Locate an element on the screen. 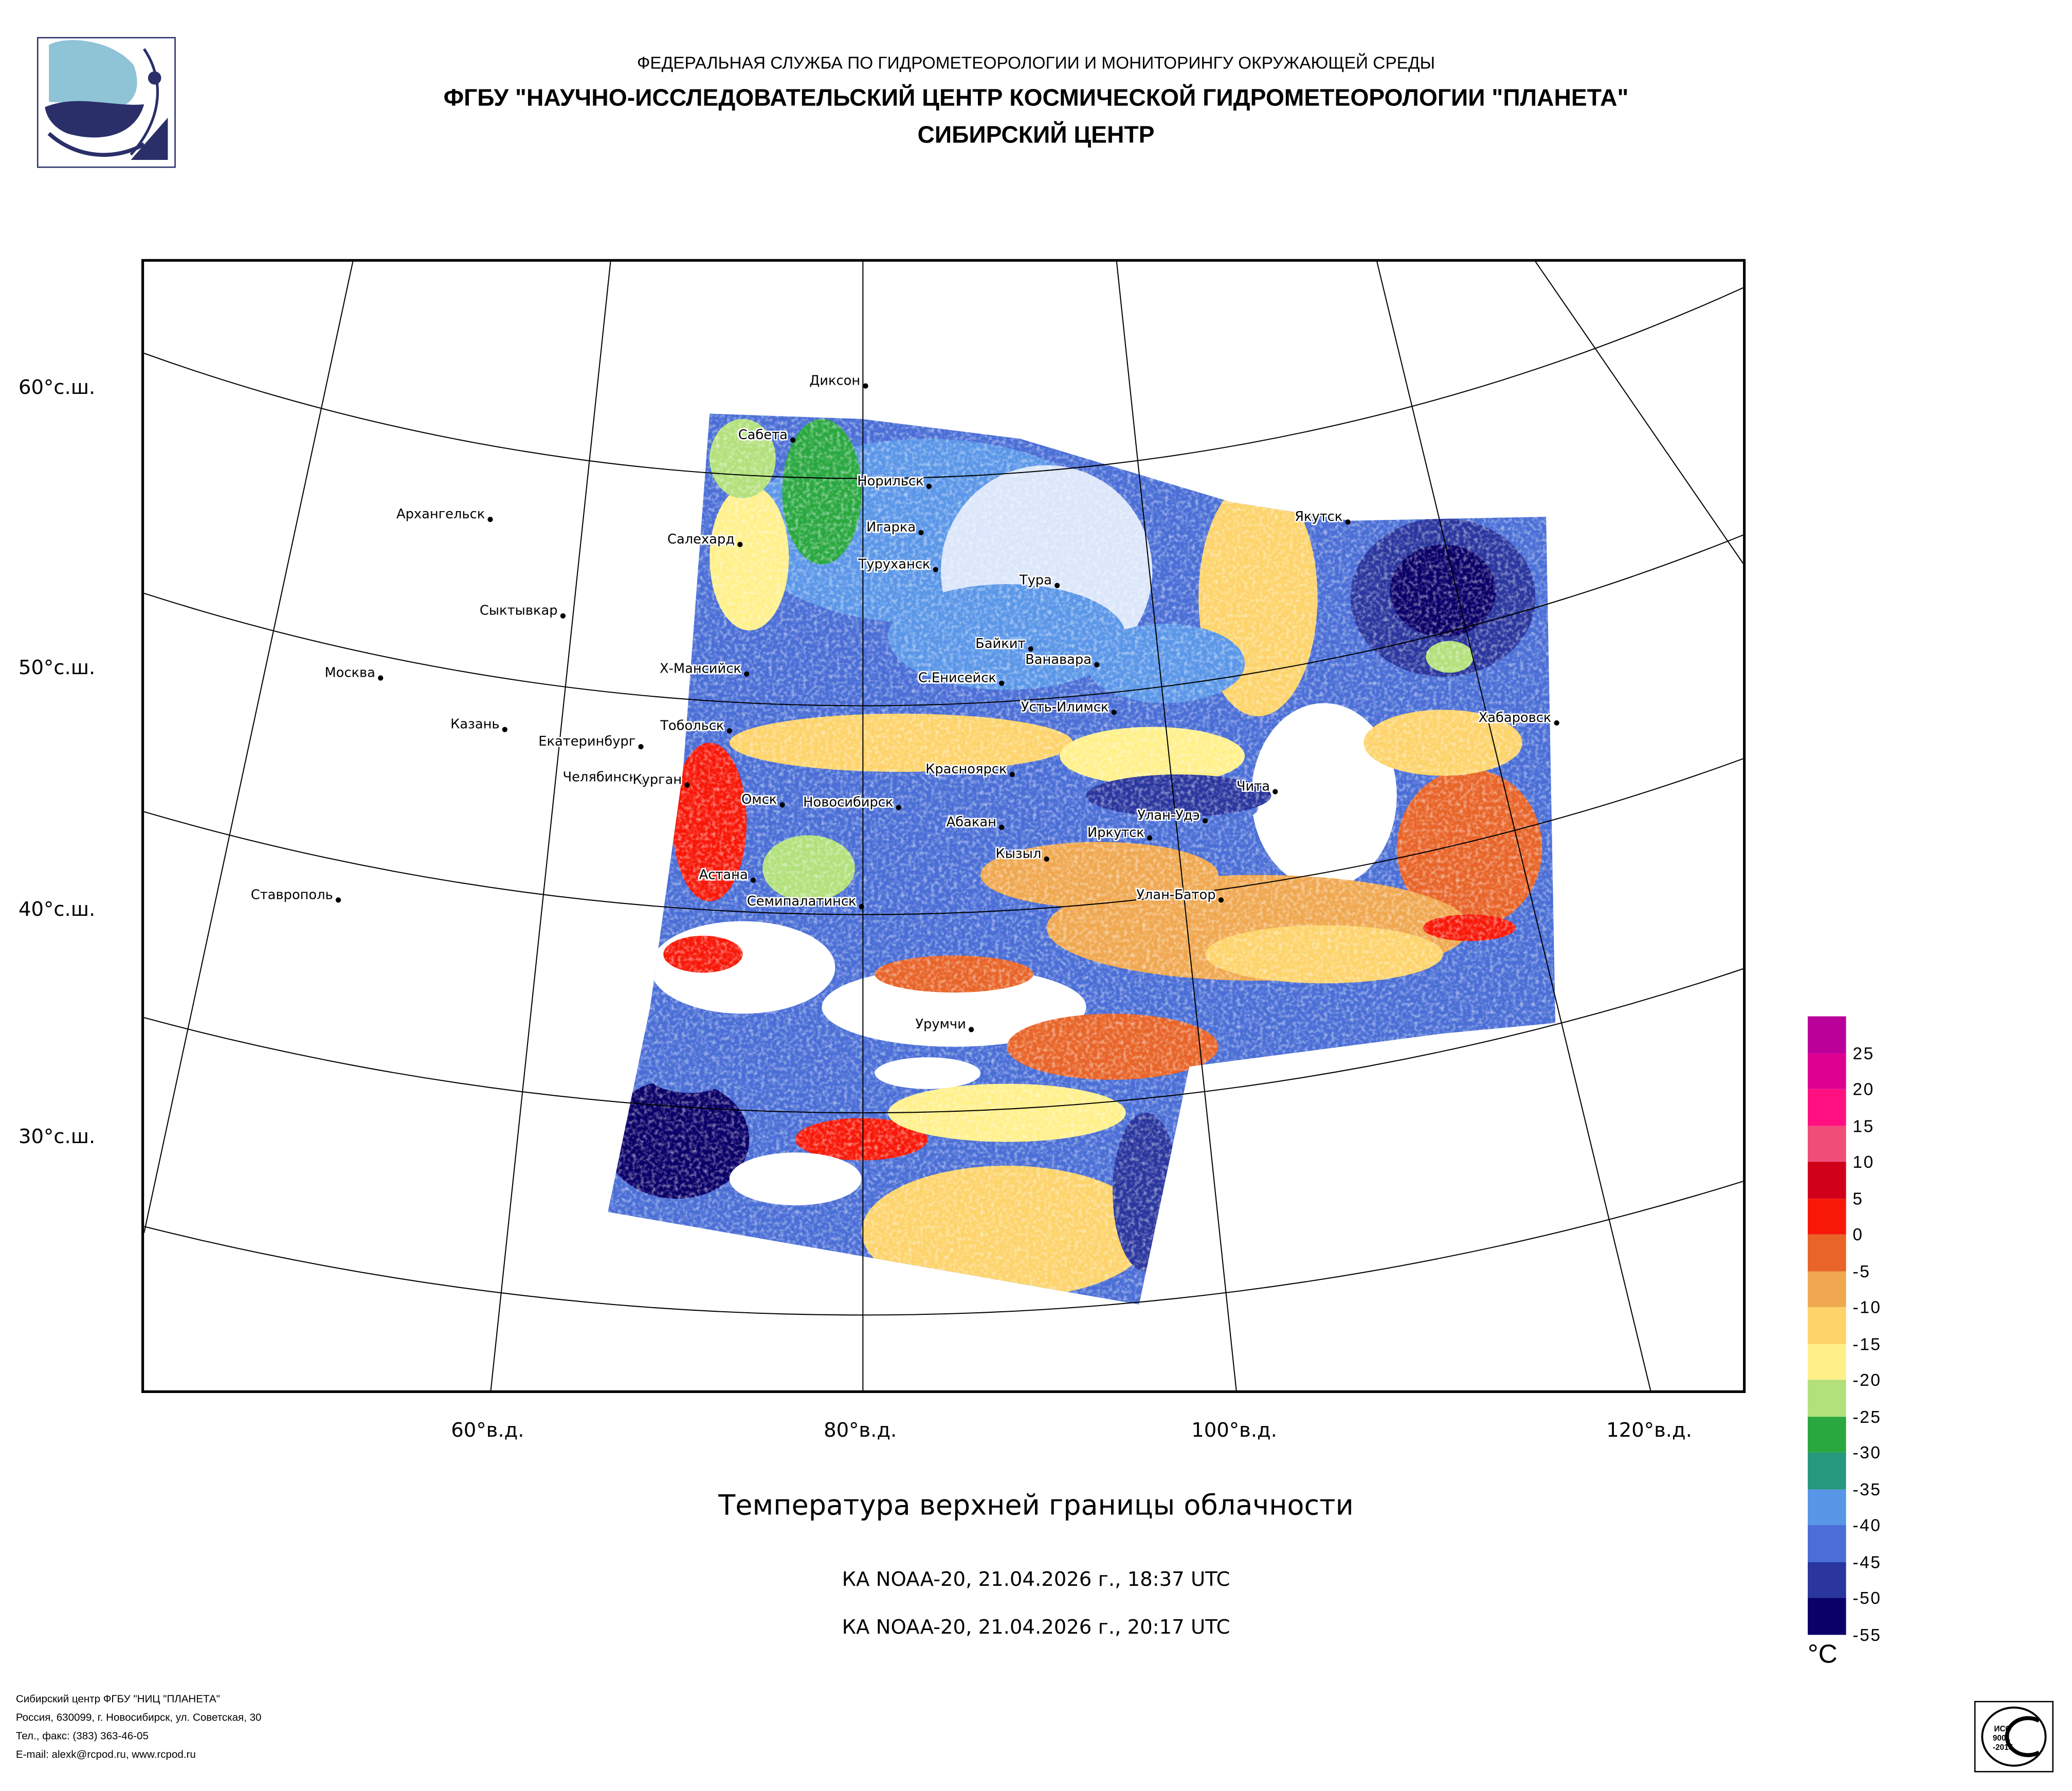 This screenshot has width=2072, height=1791. latitude-label: 40°с.ш. is located at coordinates (57, 909).